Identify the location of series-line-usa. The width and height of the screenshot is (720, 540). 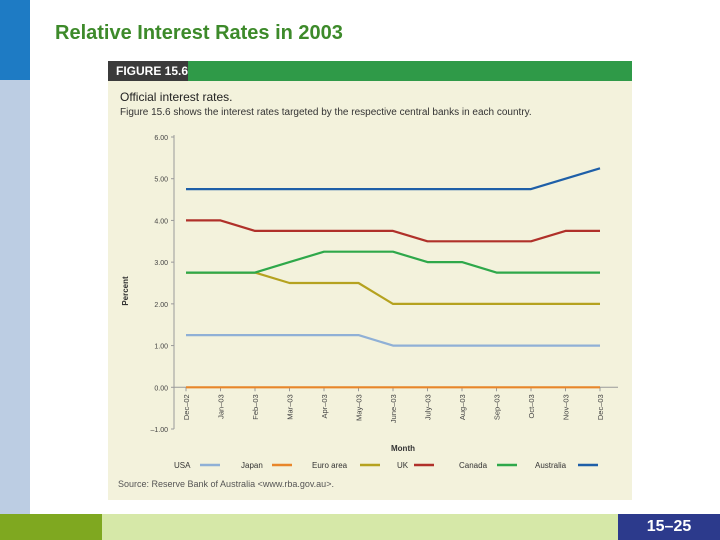
(393, 340).